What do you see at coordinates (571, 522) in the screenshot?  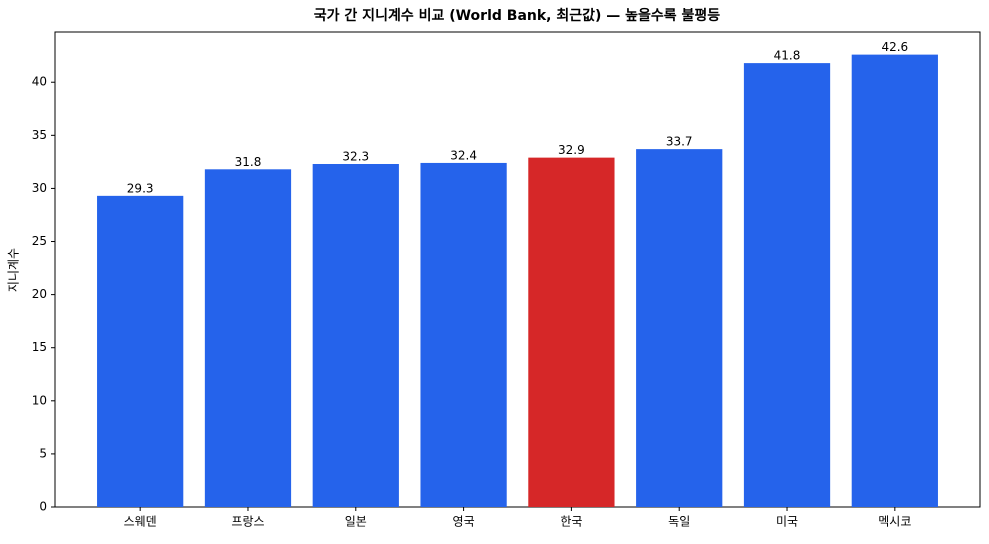 I see `x-tick-label: 한국` at bounding box center [571, 522].